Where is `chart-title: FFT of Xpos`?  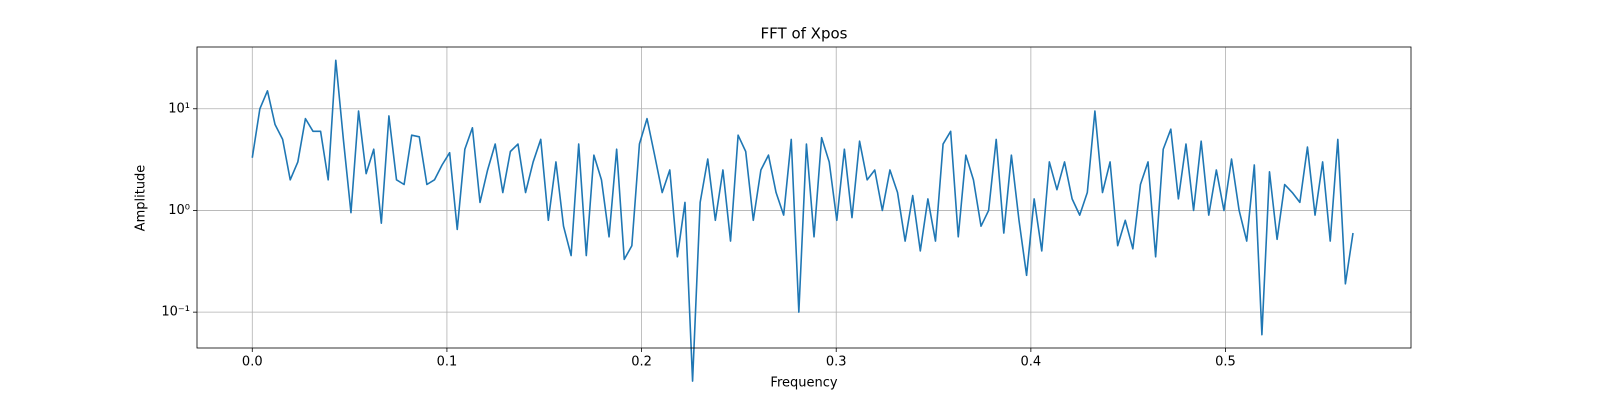
chart-title: FFT of Xpos is located at coordinates (804, 34).